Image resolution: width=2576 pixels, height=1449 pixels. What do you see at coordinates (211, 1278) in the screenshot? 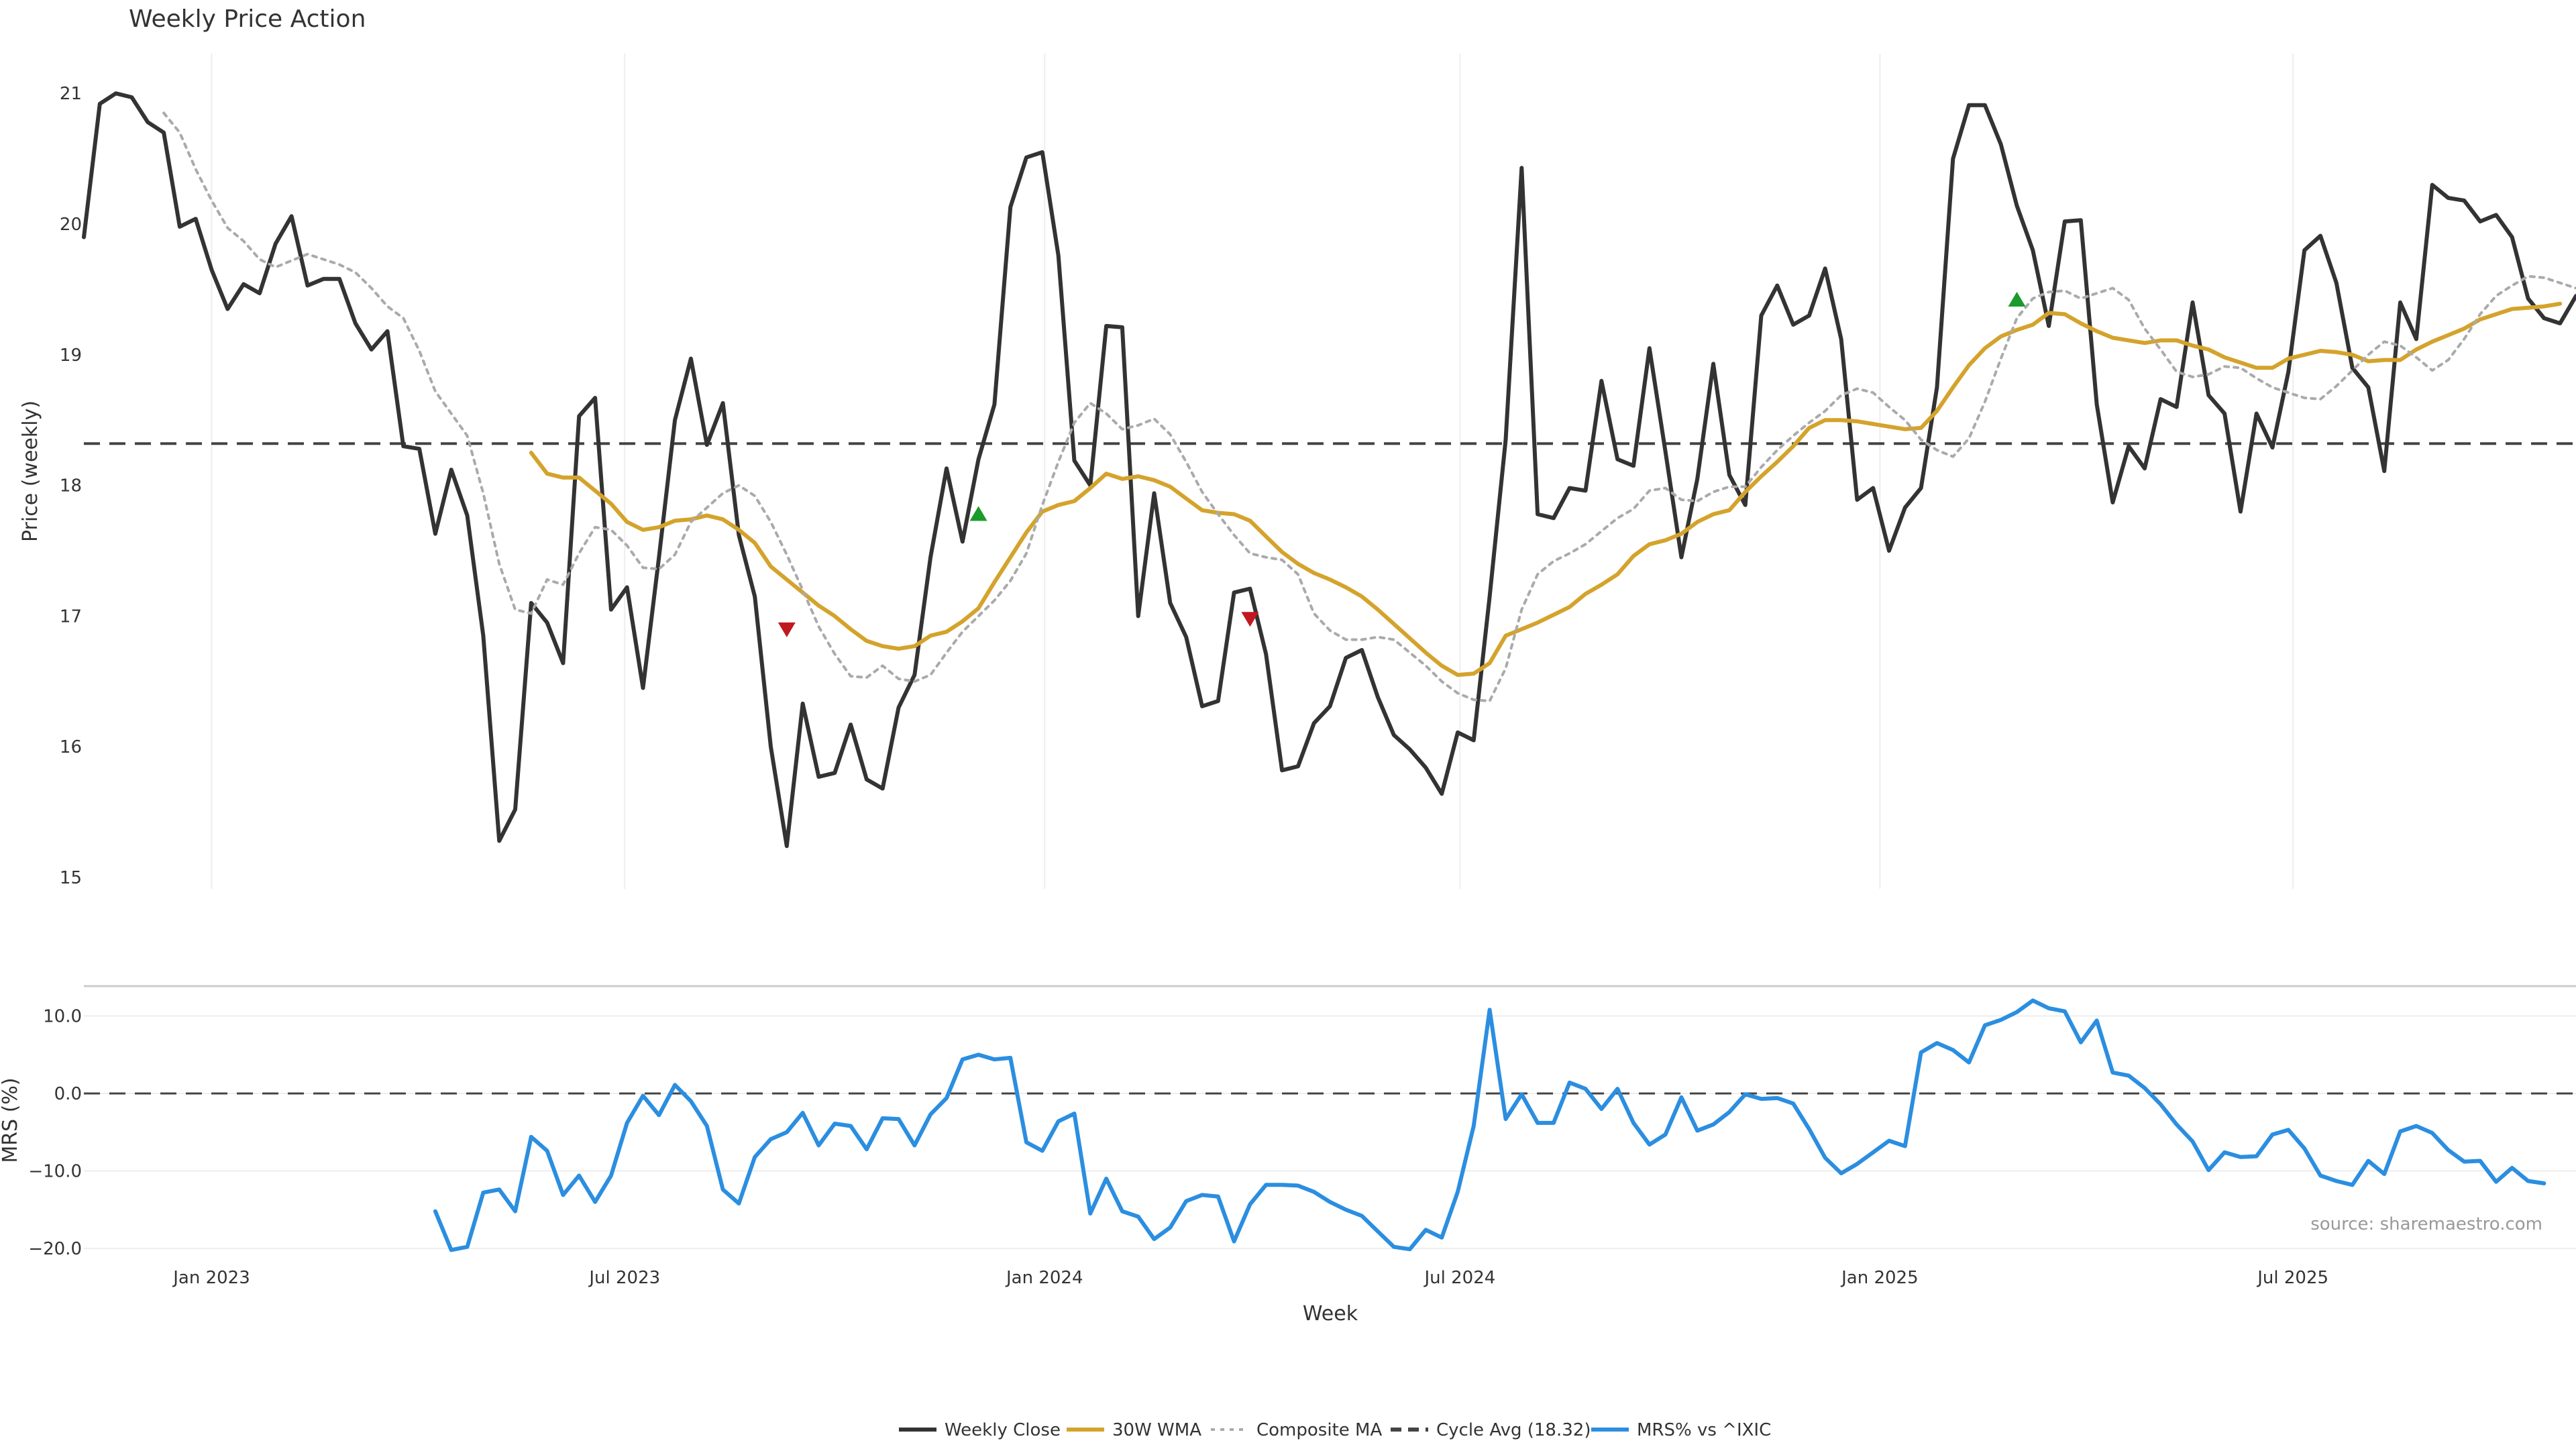
I see `x-tick-label-0: Jan 2023` at bounding box center [211, 1278].